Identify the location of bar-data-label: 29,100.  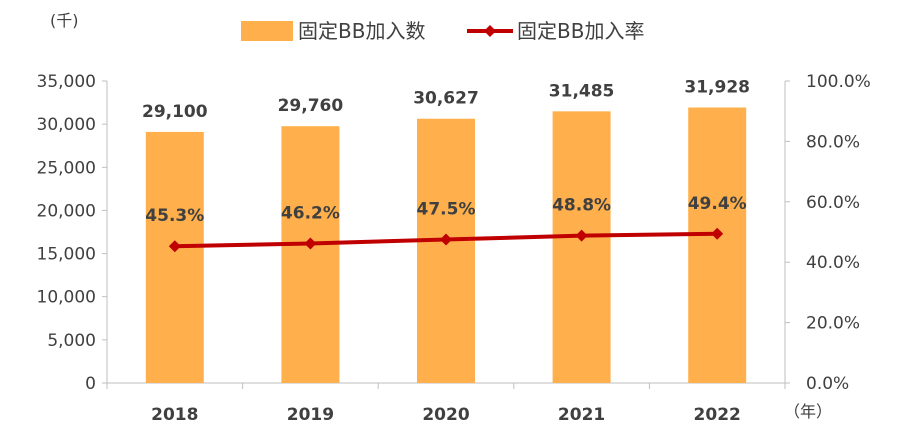
(175, 112).